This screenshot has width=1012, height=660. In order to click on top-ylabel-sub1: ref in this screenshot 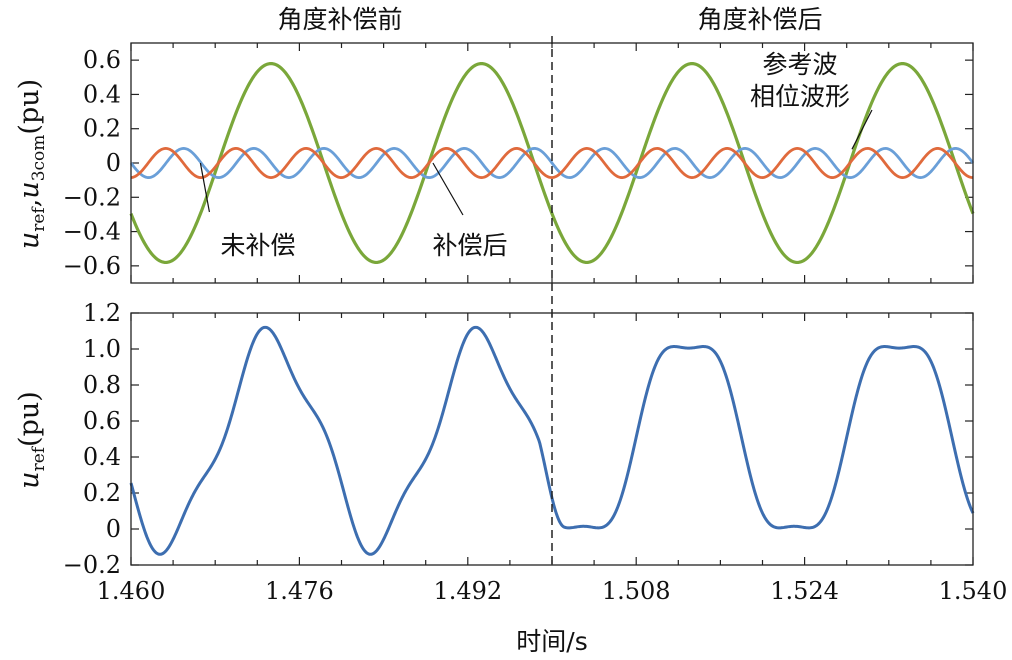, I will do `click(39, 219)`.